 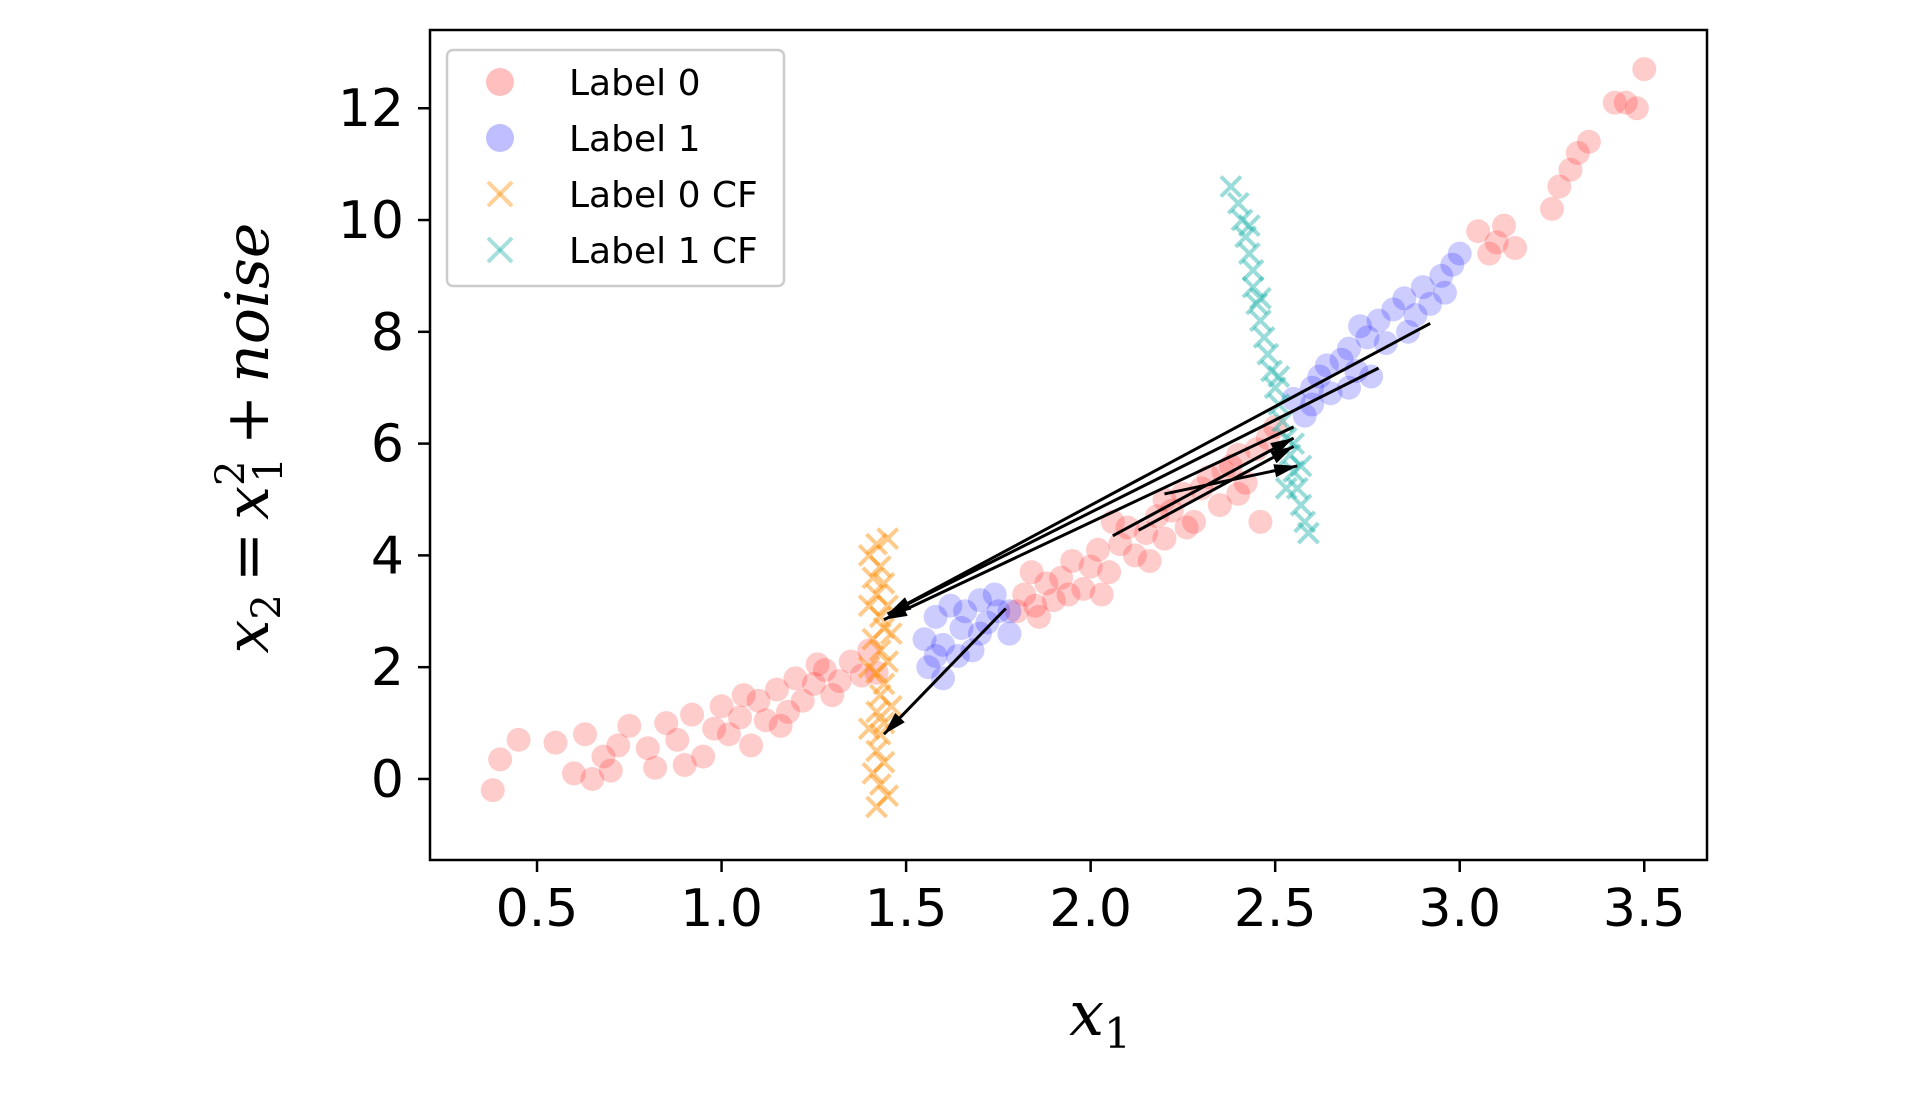 I want to click on x-axis: 0.5 1.0 1.5 2.0 2.5 3.0 3.5, so click(x=1091, y=899).